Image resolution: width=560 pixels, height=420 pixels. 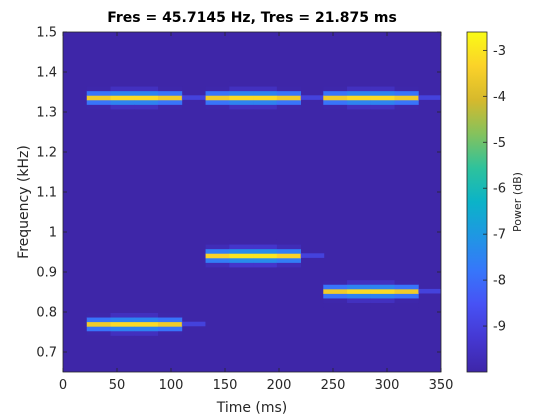 I want to click on chart-title: Fres = 45.7145 Hz, Tres = 21.875 ms, so click(x=252, y=18).